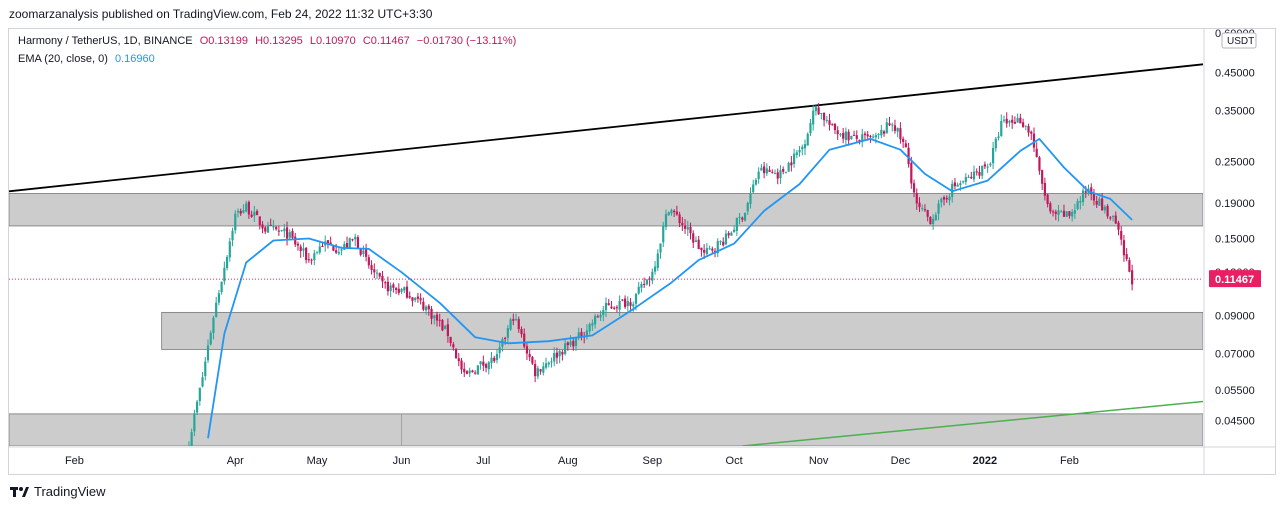  What do you see at coordinates (483, 461) in the screenshot?
I see `x-tick-label: Jul` at bounding box center [483, 461].